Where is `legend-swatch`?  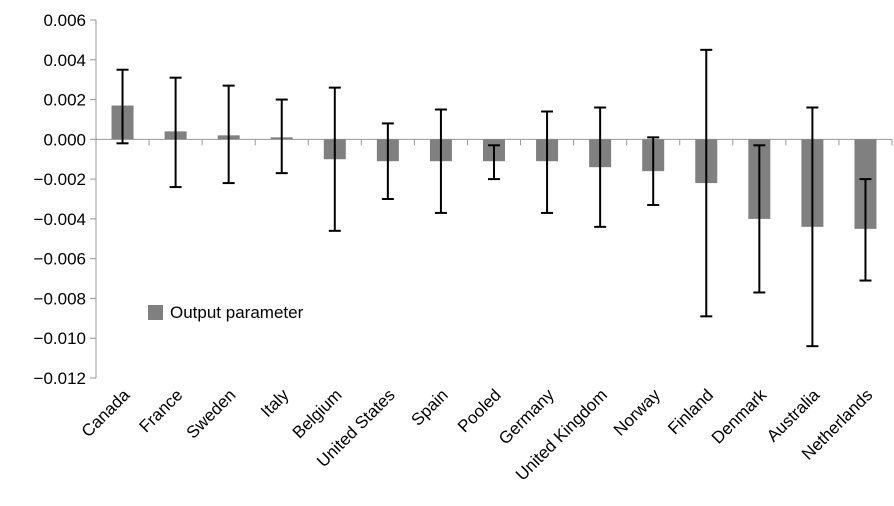
legend-swatch is located at coordinates (155, 312).